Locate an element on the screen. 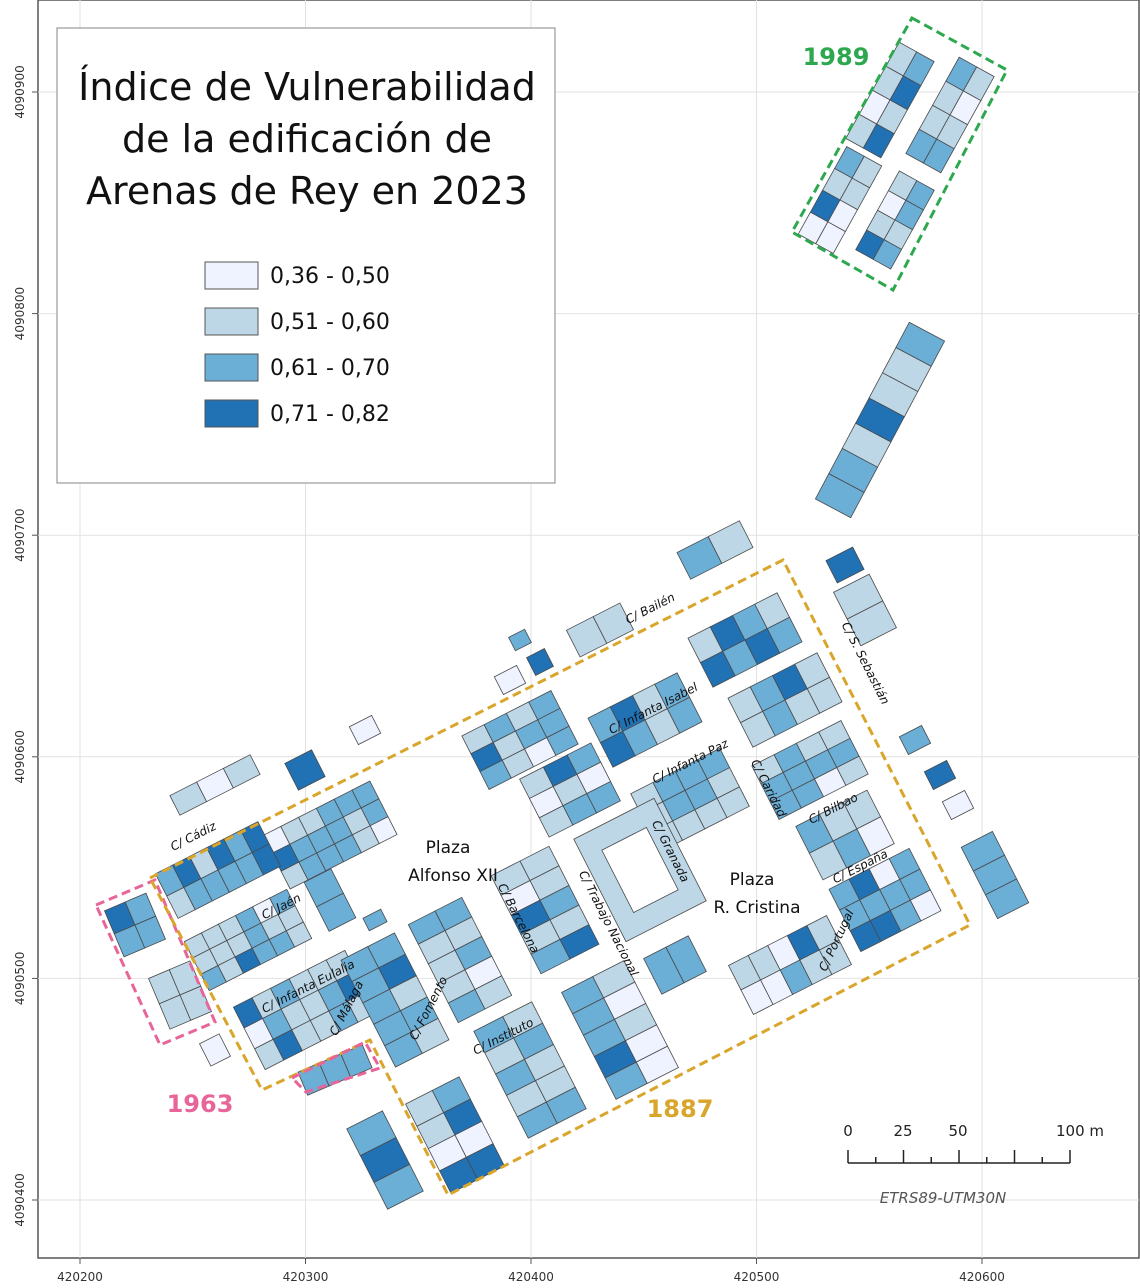 The height and width of the screenshot is (1288, 1140). y-tick-label: 4090400 is located at coordinates (20, 1199).